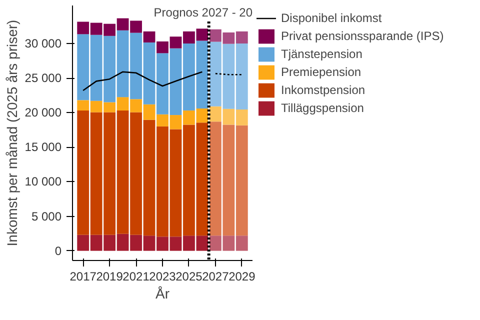 The width and height of the screenshot is (480, 320). Describe the element at coordinates (242, 277) in the screenshot. I see `x-tick-label: 2029` at that location.